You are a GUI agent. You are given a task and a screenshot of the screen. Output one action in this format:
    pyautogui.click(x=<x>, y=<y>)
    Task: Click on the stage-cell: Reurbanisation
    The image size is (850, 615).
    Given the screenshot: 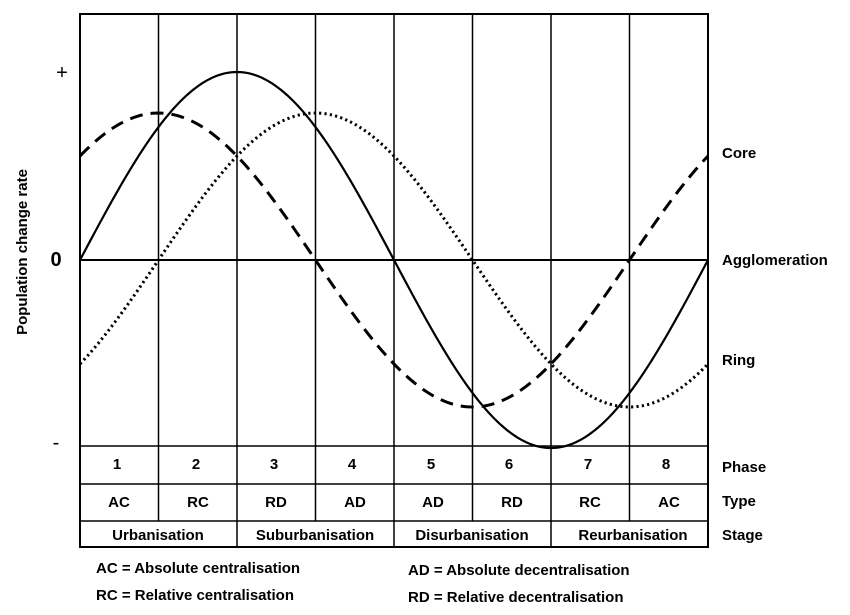 What is the action you would take?
    pyautogui.click(x=632, y=535)
    